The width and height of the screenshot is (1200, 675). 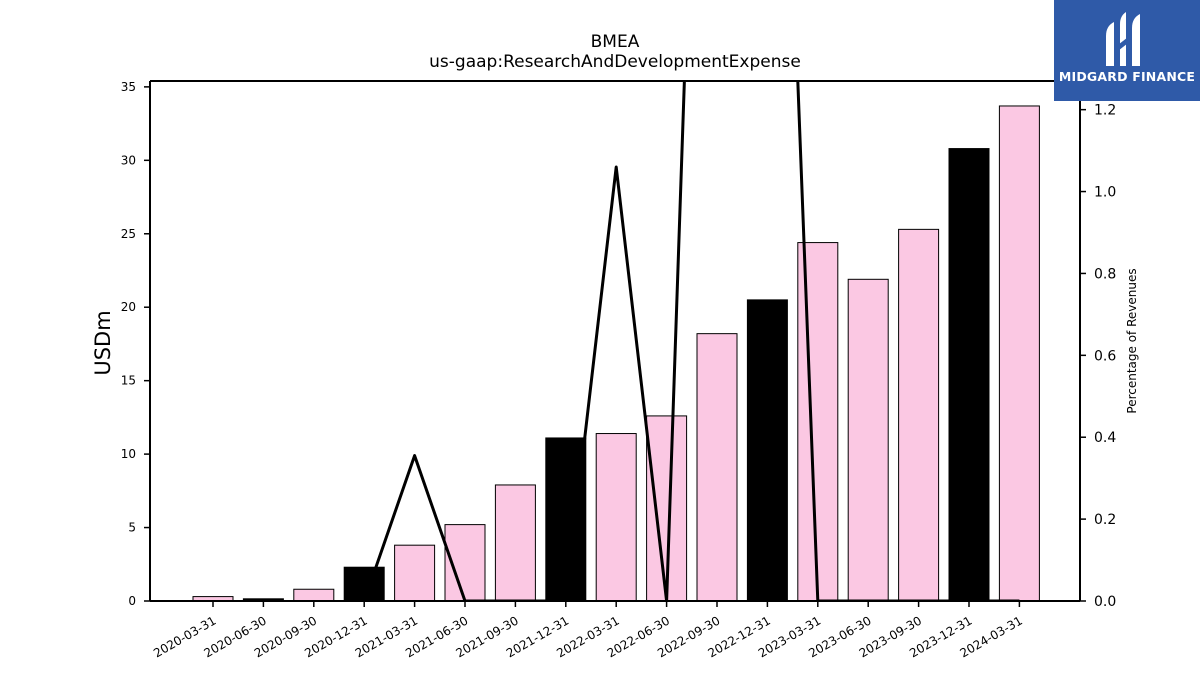 I want to click on brand-logo: MIDGARD FINANCE, so click(x=1127, y=50).